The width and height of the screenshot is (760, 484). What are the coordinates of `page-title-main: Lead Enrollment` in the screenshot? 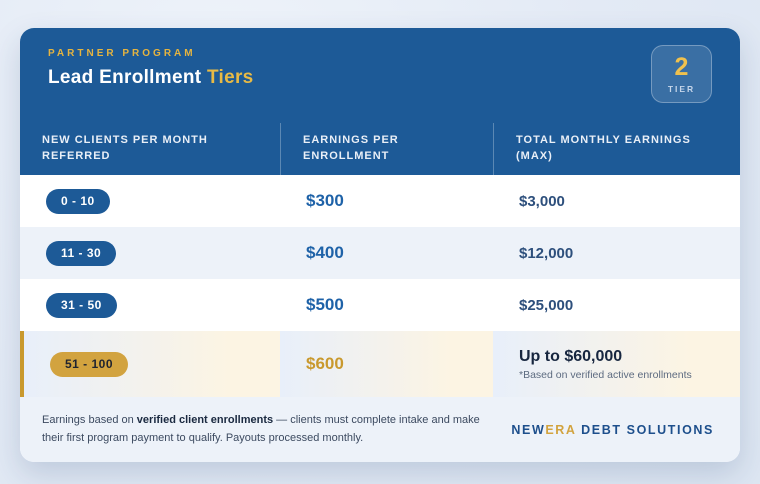 It's located at (125, 77).